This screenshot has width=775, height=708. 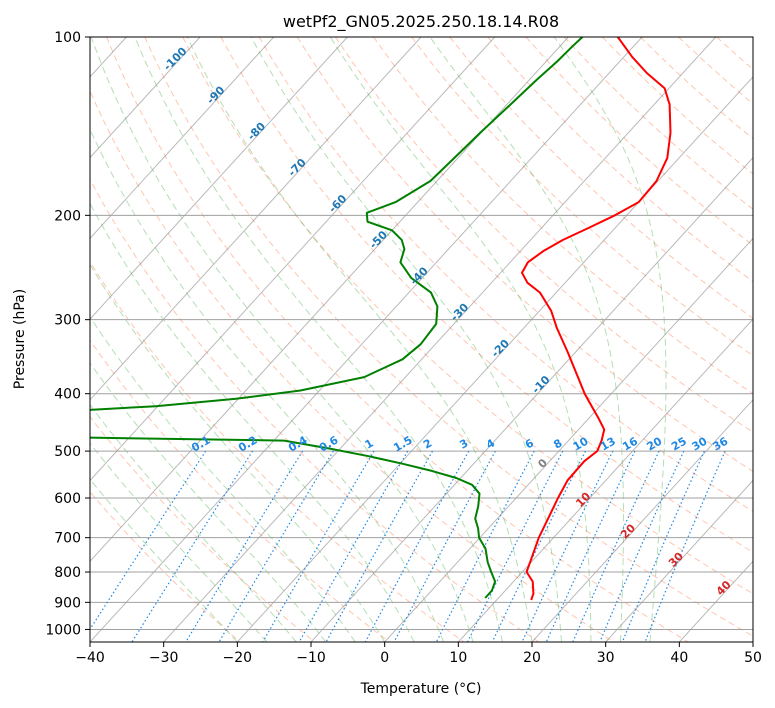 I want to click on isotherm-label: -40, so click(x=419, y=275).